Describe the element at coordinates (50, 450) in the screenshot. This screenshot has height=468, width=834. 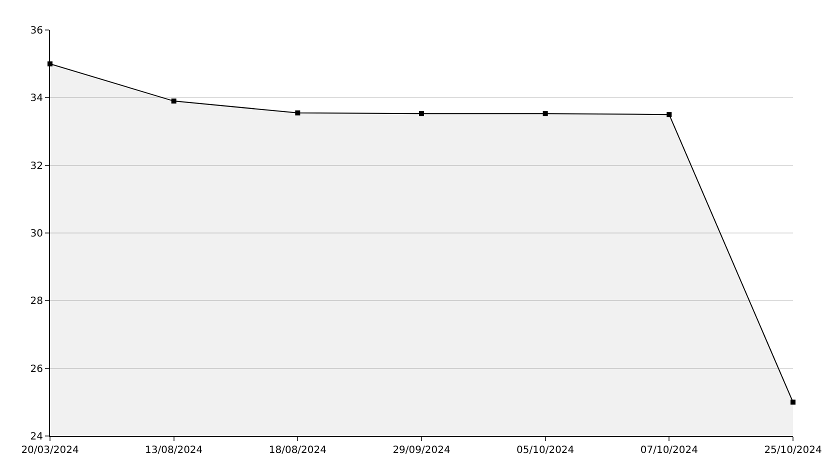
I see `x-tick-label: 20/03/2024` at that location.